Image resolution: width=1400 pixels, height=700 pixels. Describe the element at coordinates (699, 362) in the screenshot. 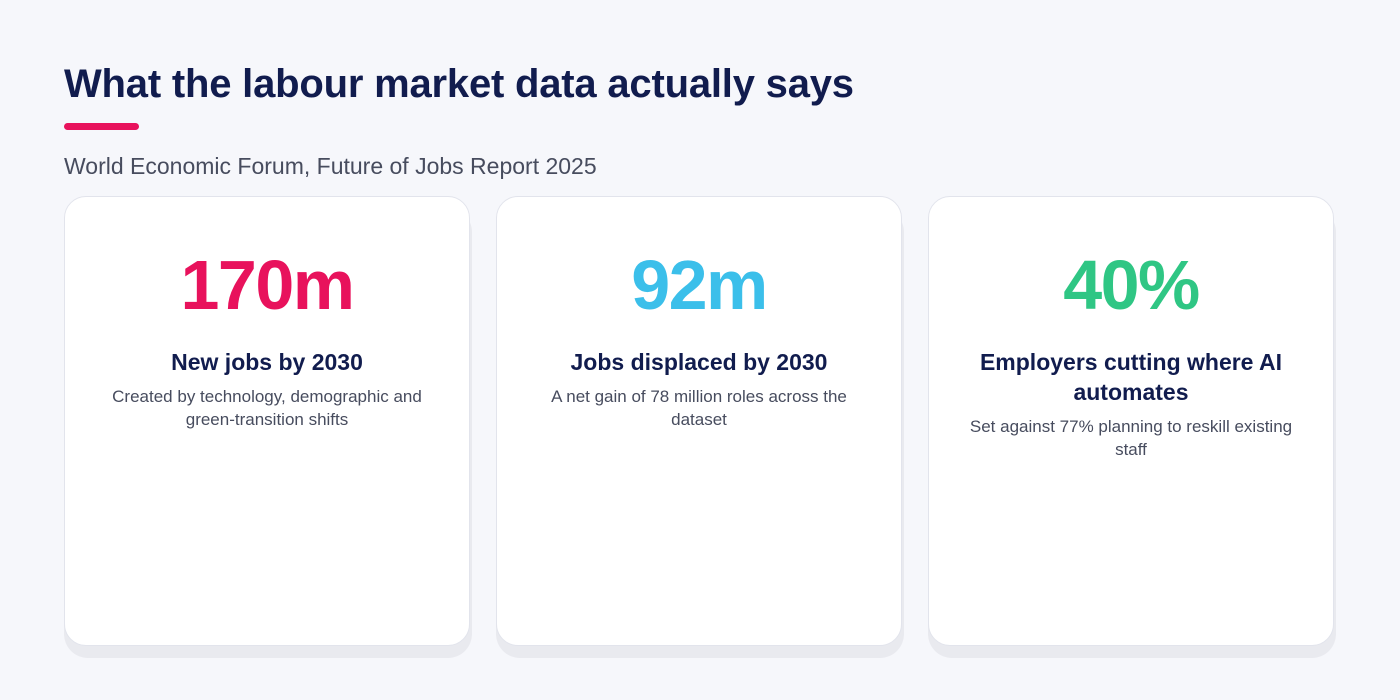

I see `stat-label: Jobs displaced by 2030` at that location.